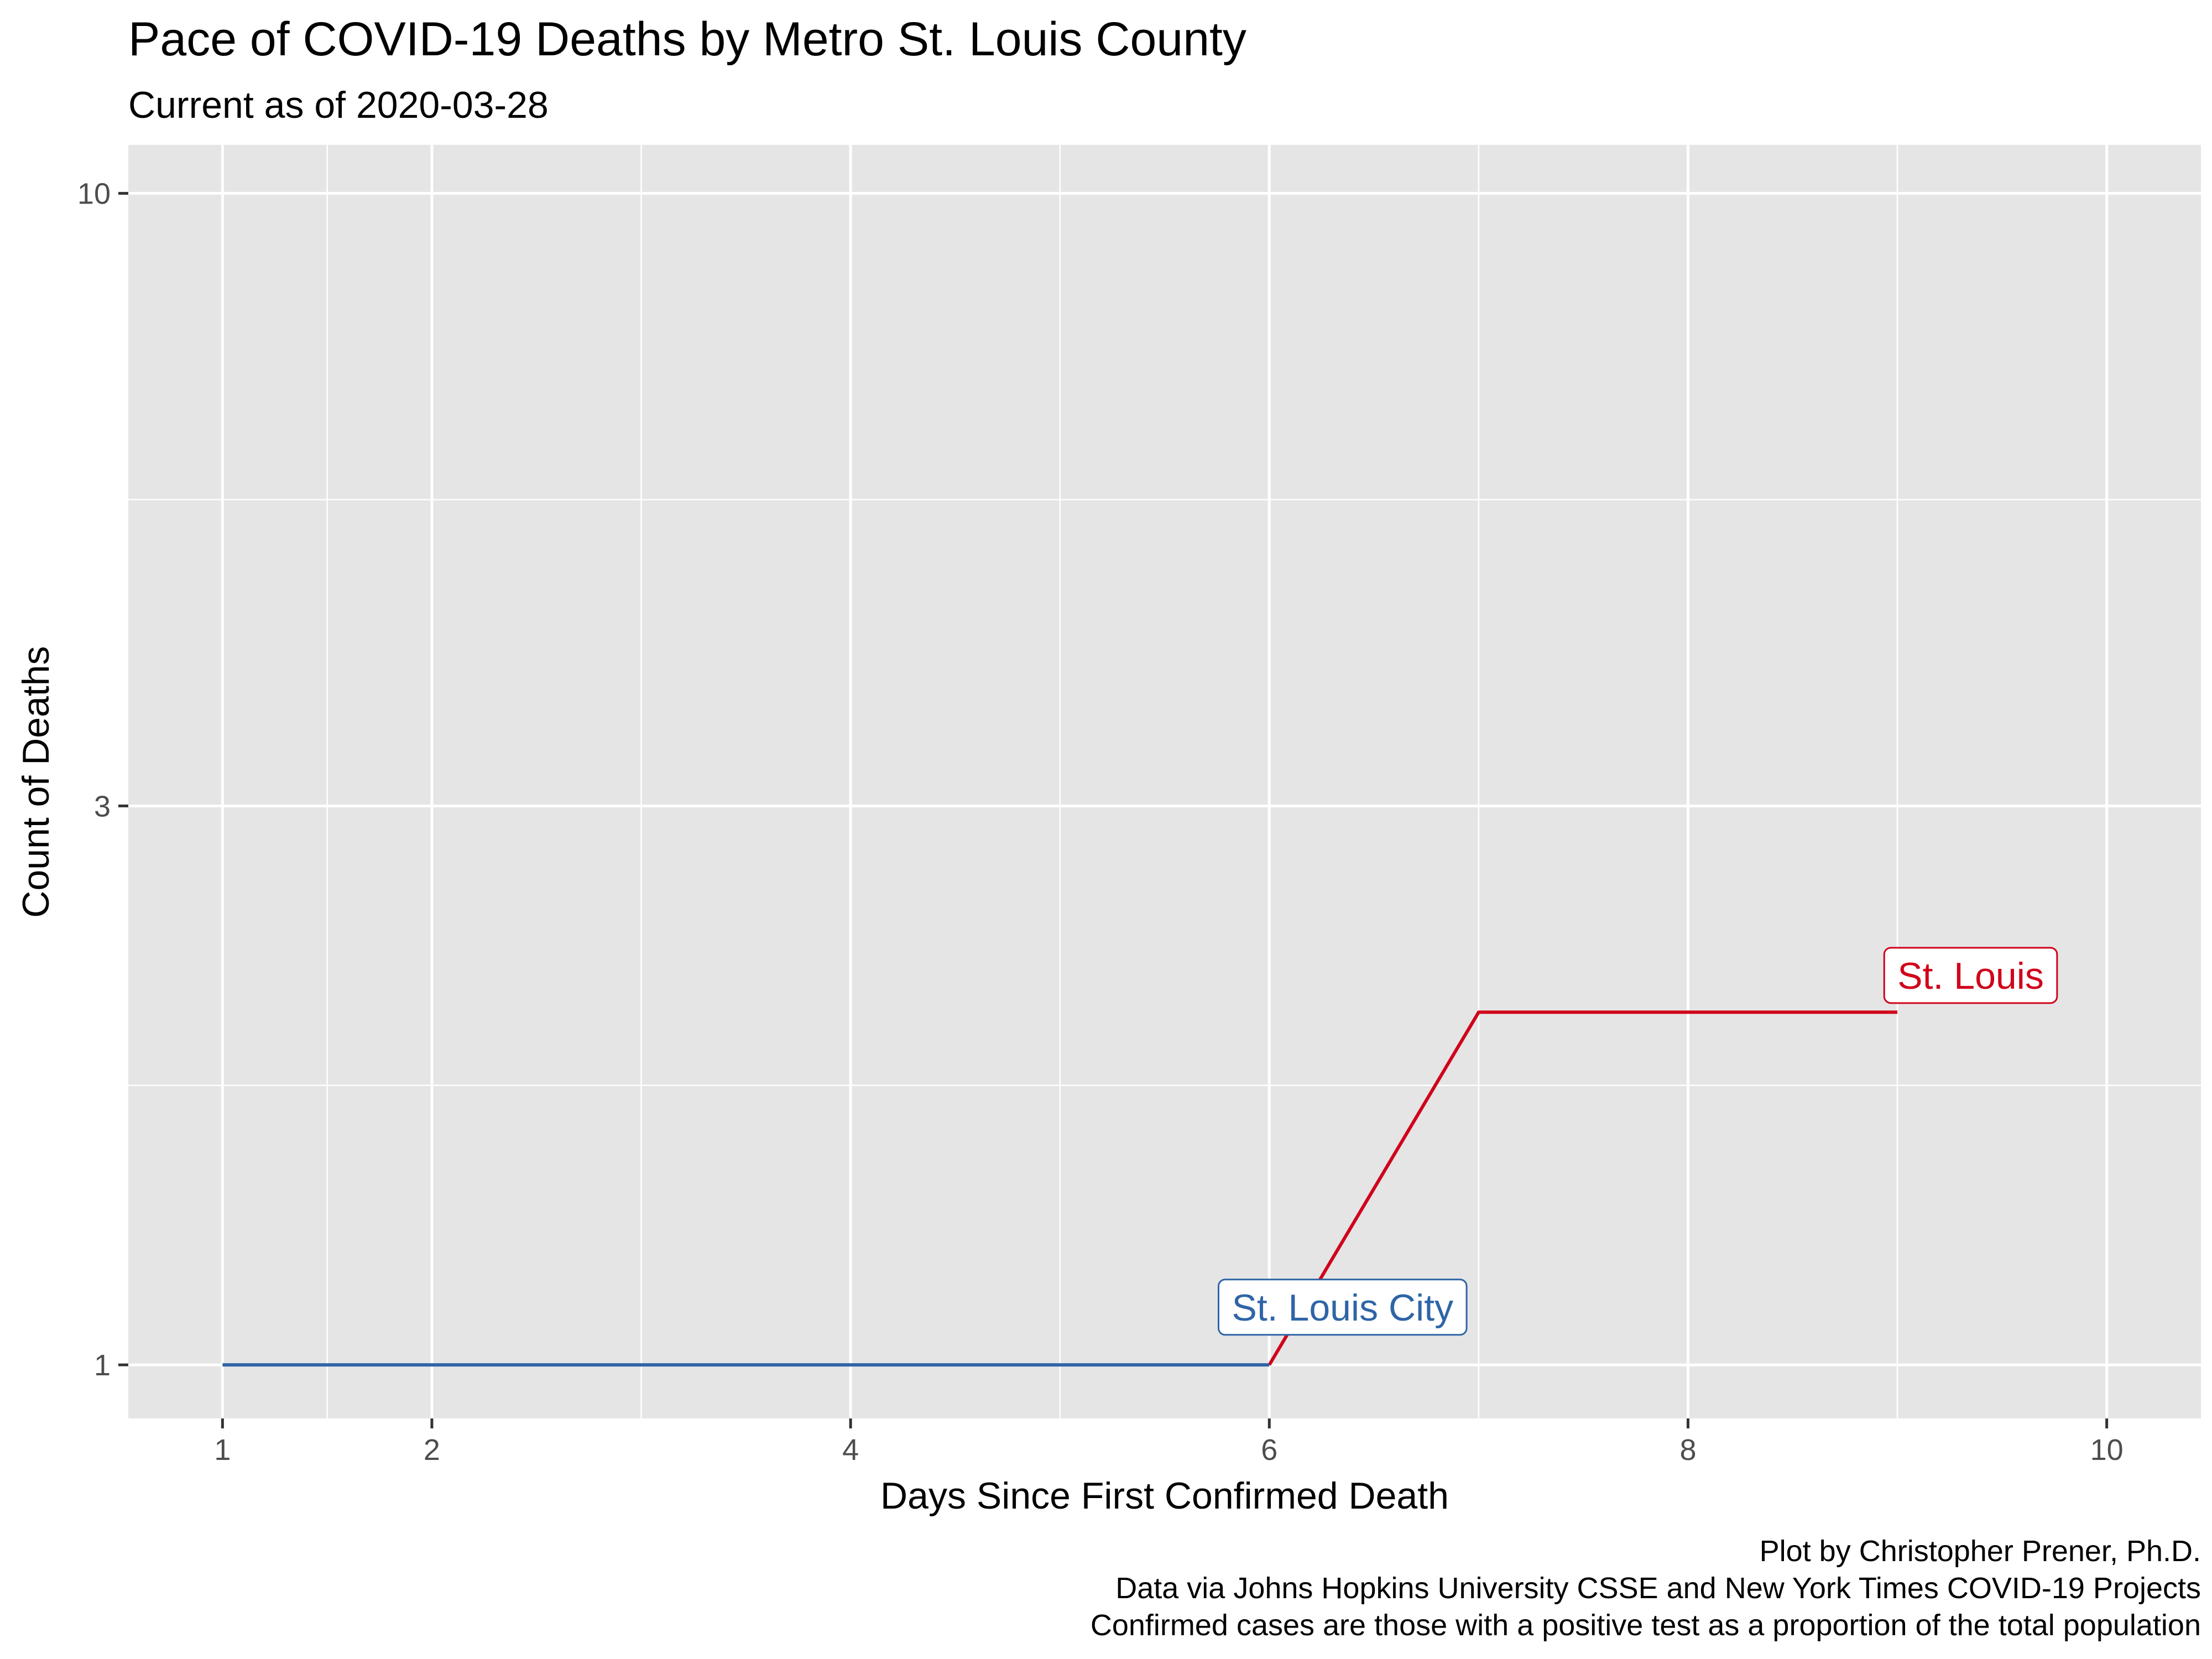  I want to click on x-axis-title: Days Since First Confirmed Death, so click(1164, 1496).